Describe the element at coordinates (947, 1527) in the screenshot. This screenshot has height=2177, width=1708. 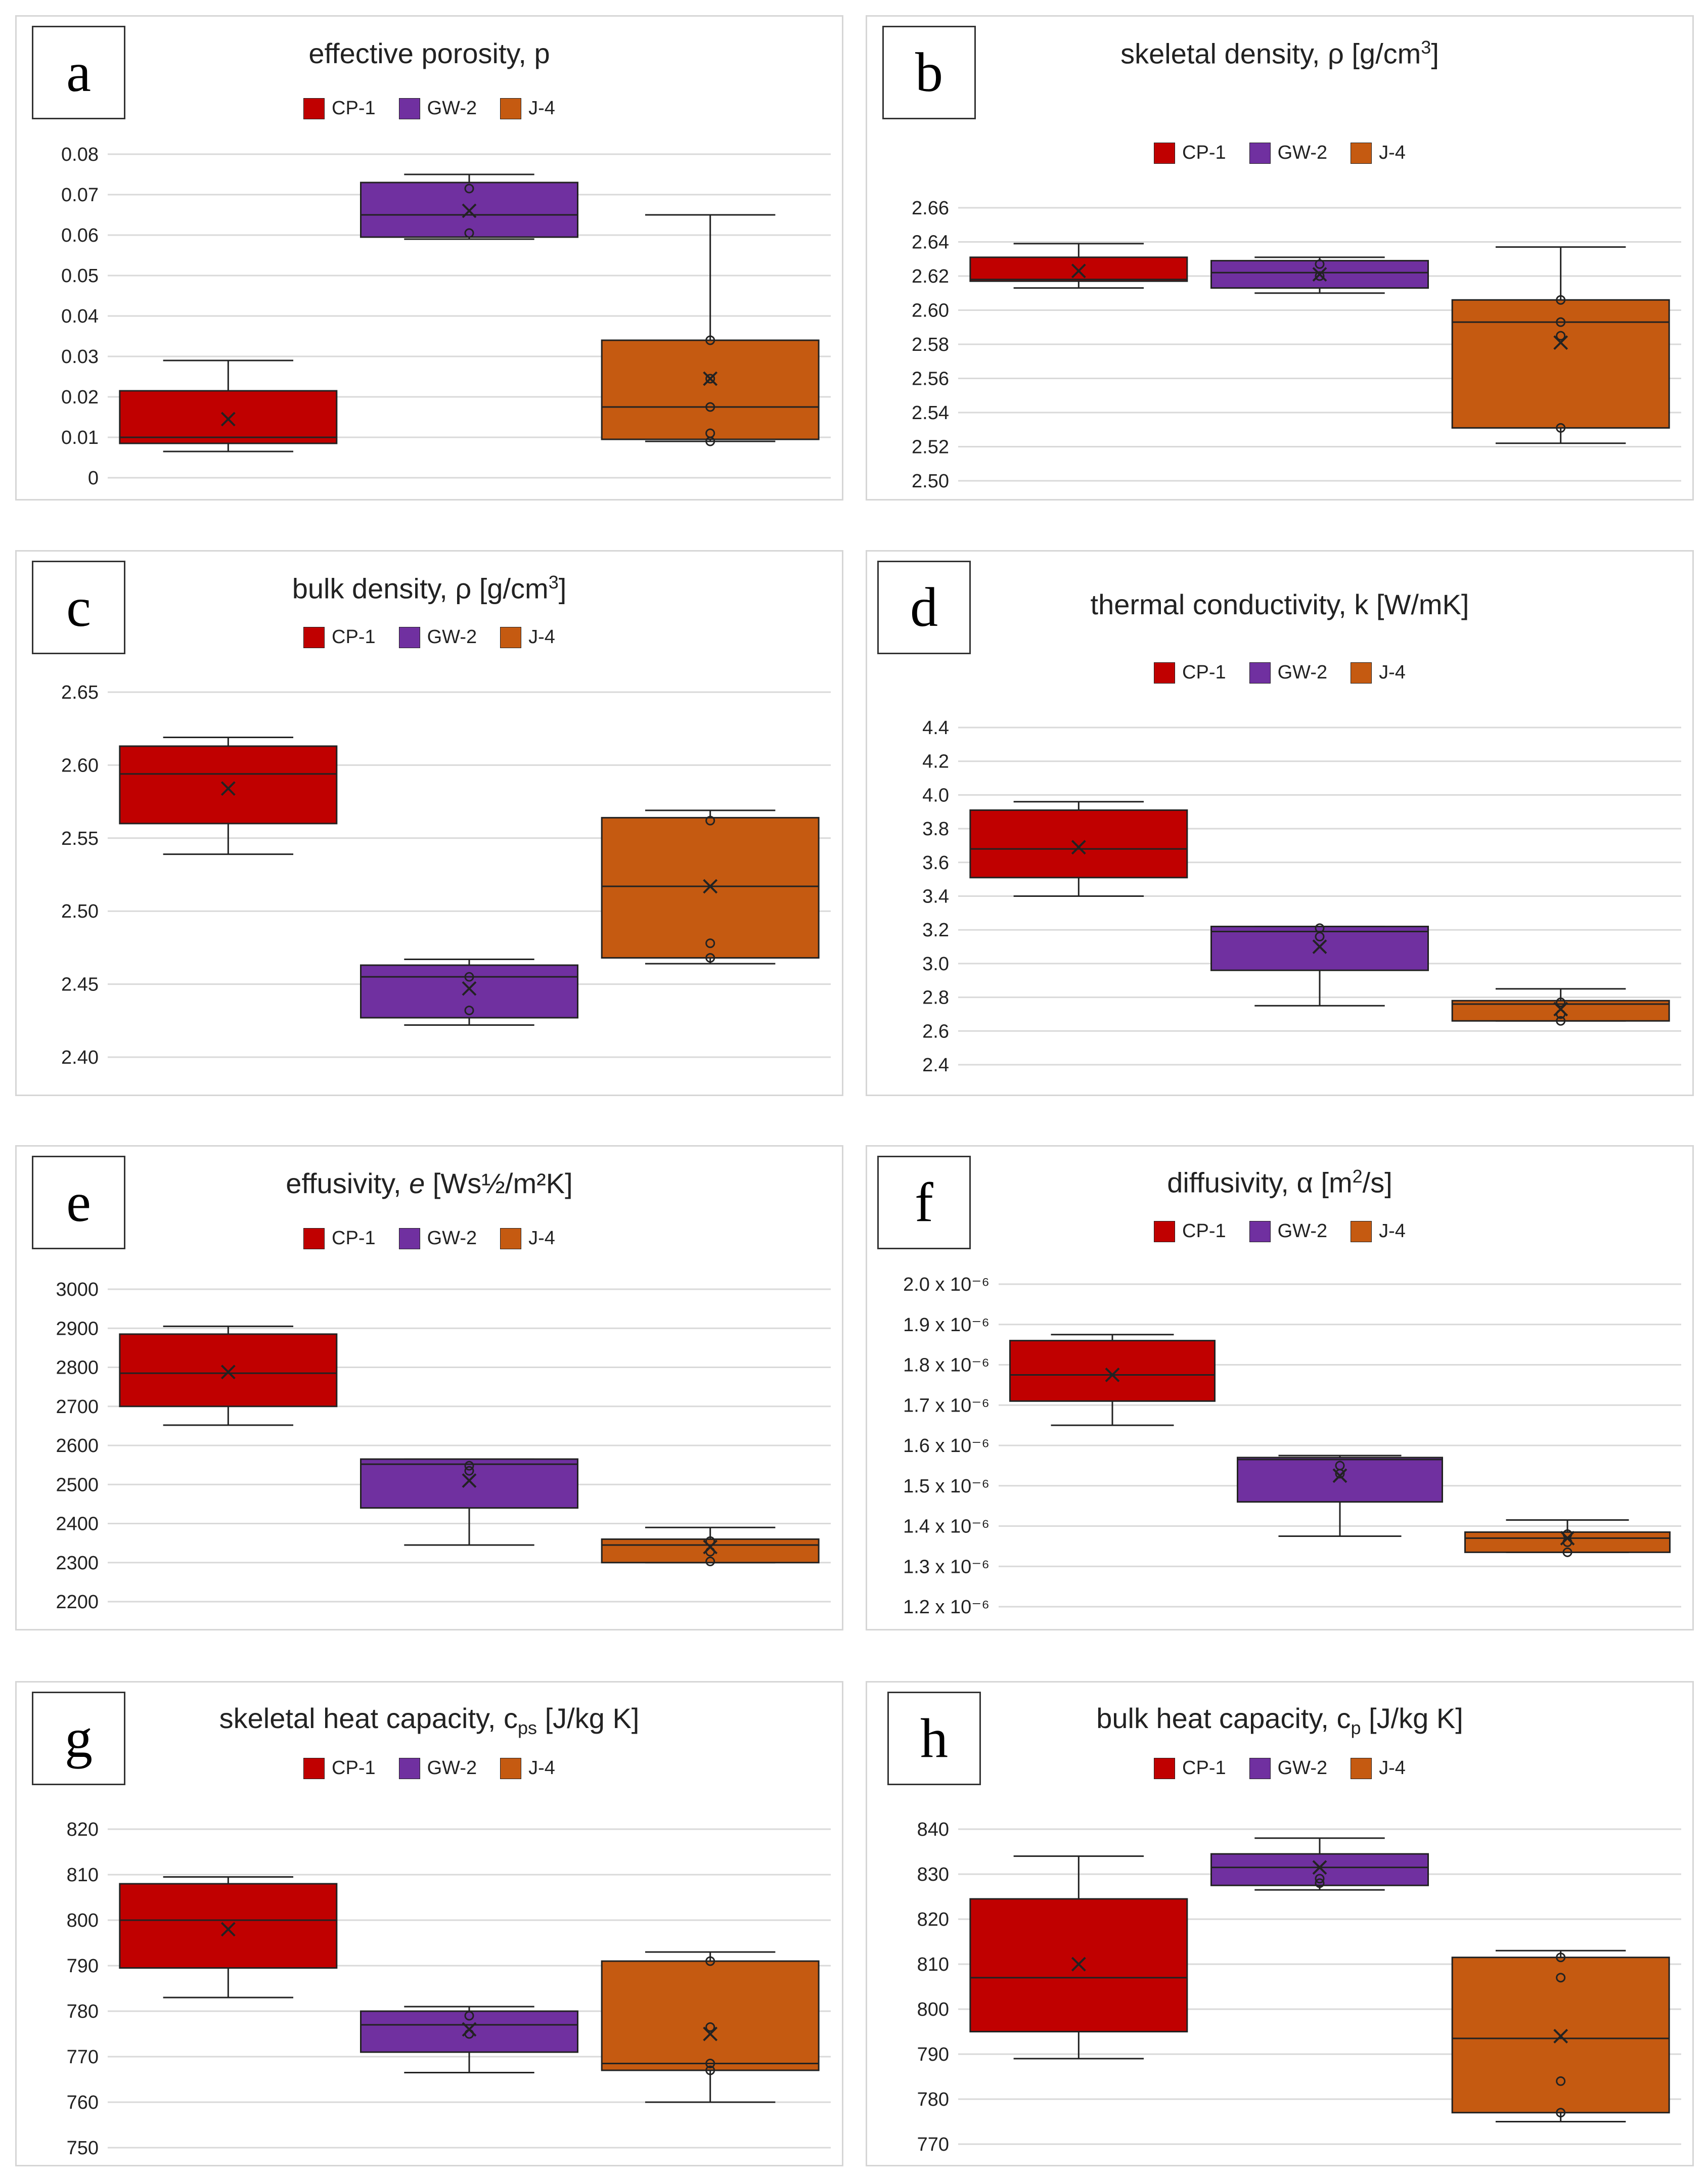
I see `y-tick-label: 1.4 x 10⁻⁶` at that location.